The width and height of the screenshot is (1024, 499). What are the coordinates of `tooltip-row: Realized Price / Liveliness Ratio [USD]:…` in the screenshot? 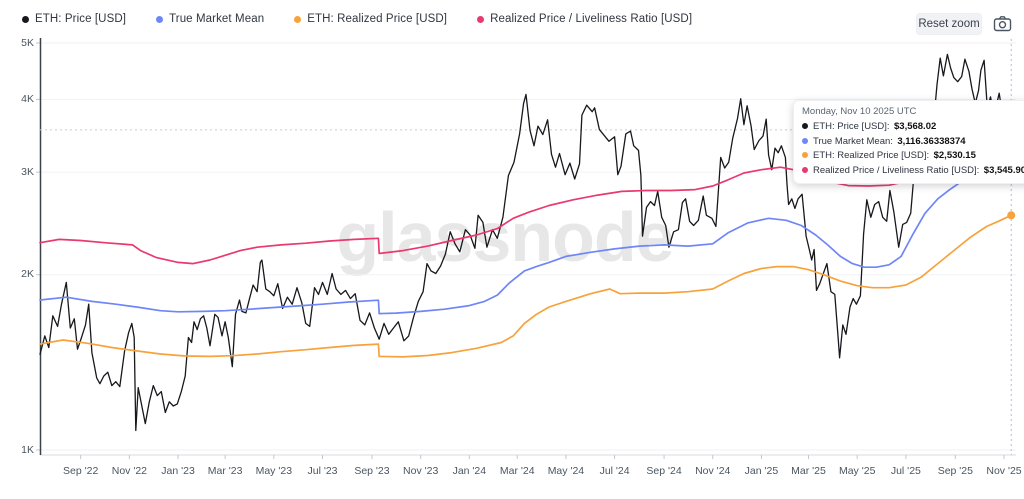 It's located at (913, 170).